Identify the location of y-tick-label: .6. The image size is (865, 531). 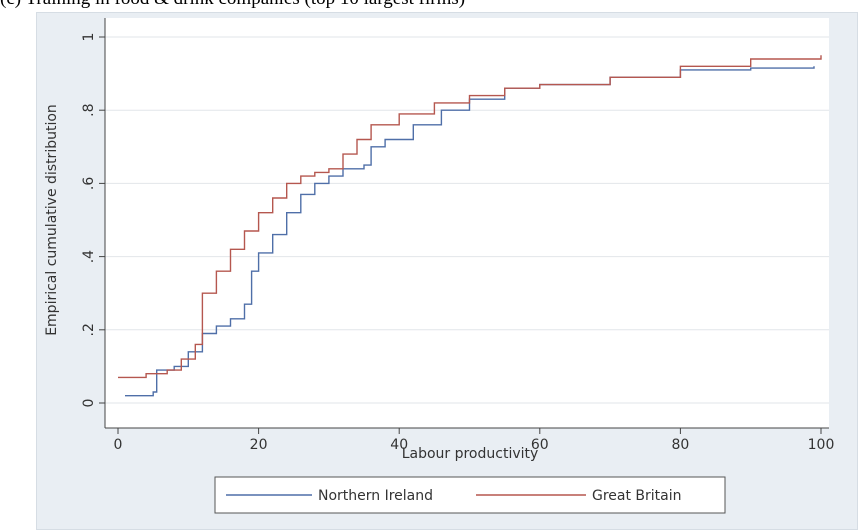
(89, 183).